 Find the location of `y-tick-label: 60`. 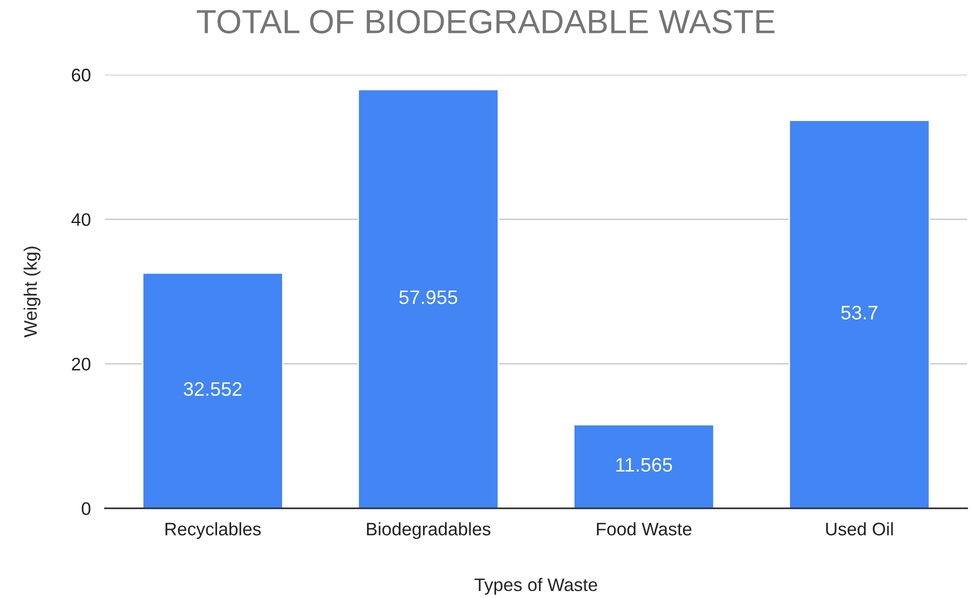

y-tick-label: 60 is located at coordinates (81, 75).